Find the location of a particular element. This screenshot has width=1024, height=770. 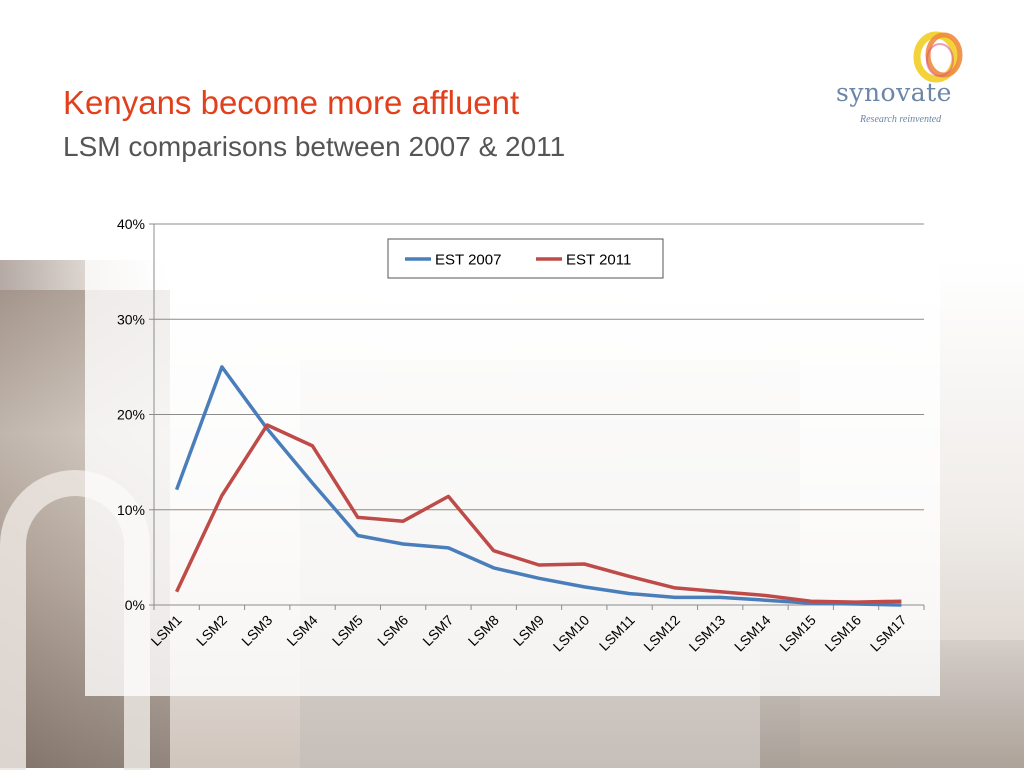

x-tick-label: LSM9 is located at coordinates (528, 630).